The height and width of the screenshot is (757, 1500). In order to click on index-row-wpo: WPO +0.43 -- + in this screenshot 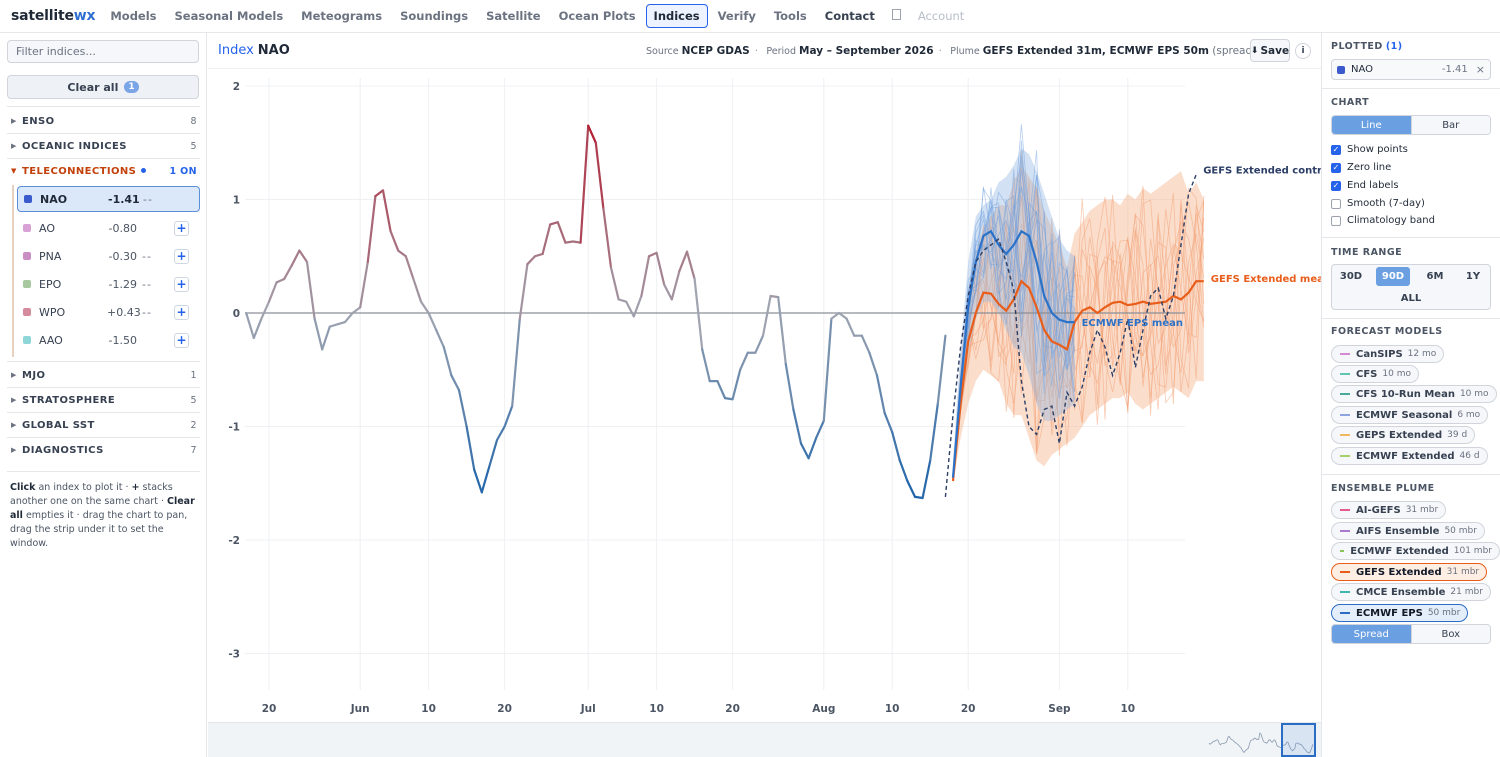, I will do `click(108, 312)`.